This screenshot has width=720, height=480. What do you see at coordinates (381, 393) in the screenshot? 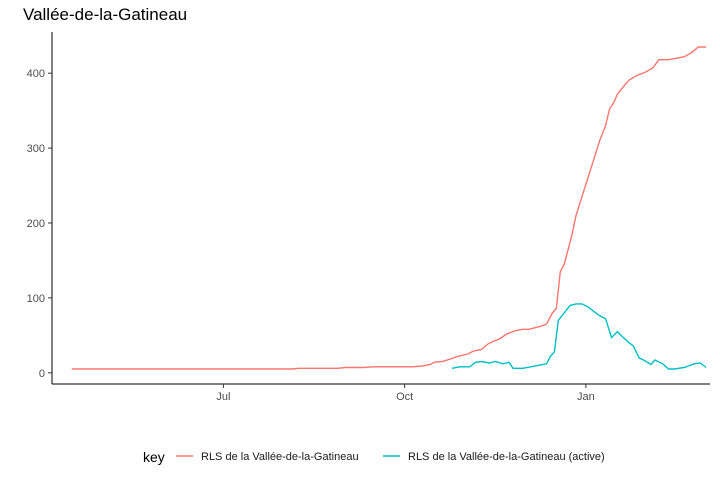
I see `x-axis: Jul Oct Jan` at bounding box center [381, 393].